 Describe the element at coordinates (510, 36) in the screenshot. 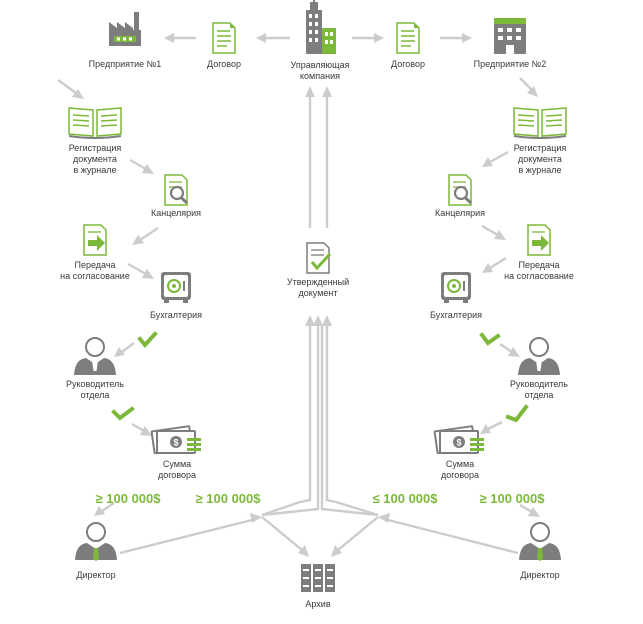

I see `building-icon` at that location.